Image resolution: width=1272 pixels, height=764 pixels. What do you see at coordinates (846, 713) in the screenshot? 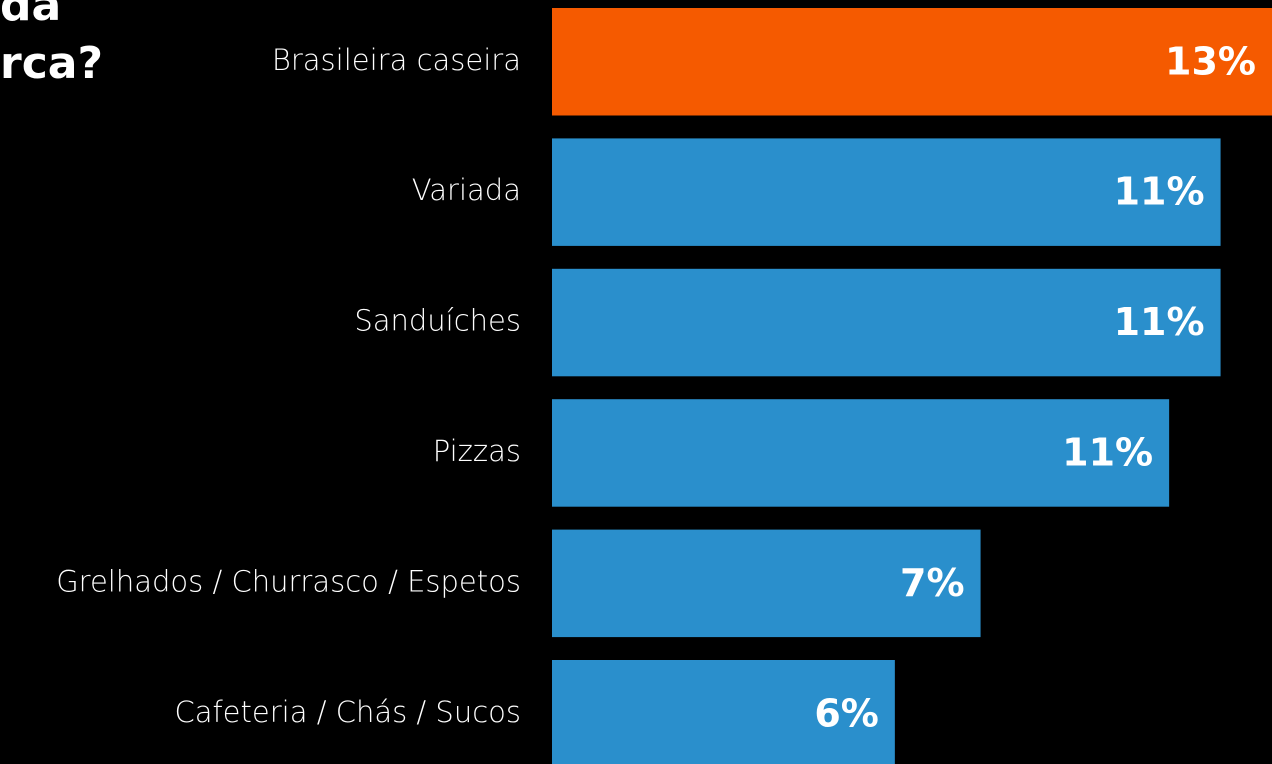
I see `value-label: 6%` at bounding box center [846, 713].